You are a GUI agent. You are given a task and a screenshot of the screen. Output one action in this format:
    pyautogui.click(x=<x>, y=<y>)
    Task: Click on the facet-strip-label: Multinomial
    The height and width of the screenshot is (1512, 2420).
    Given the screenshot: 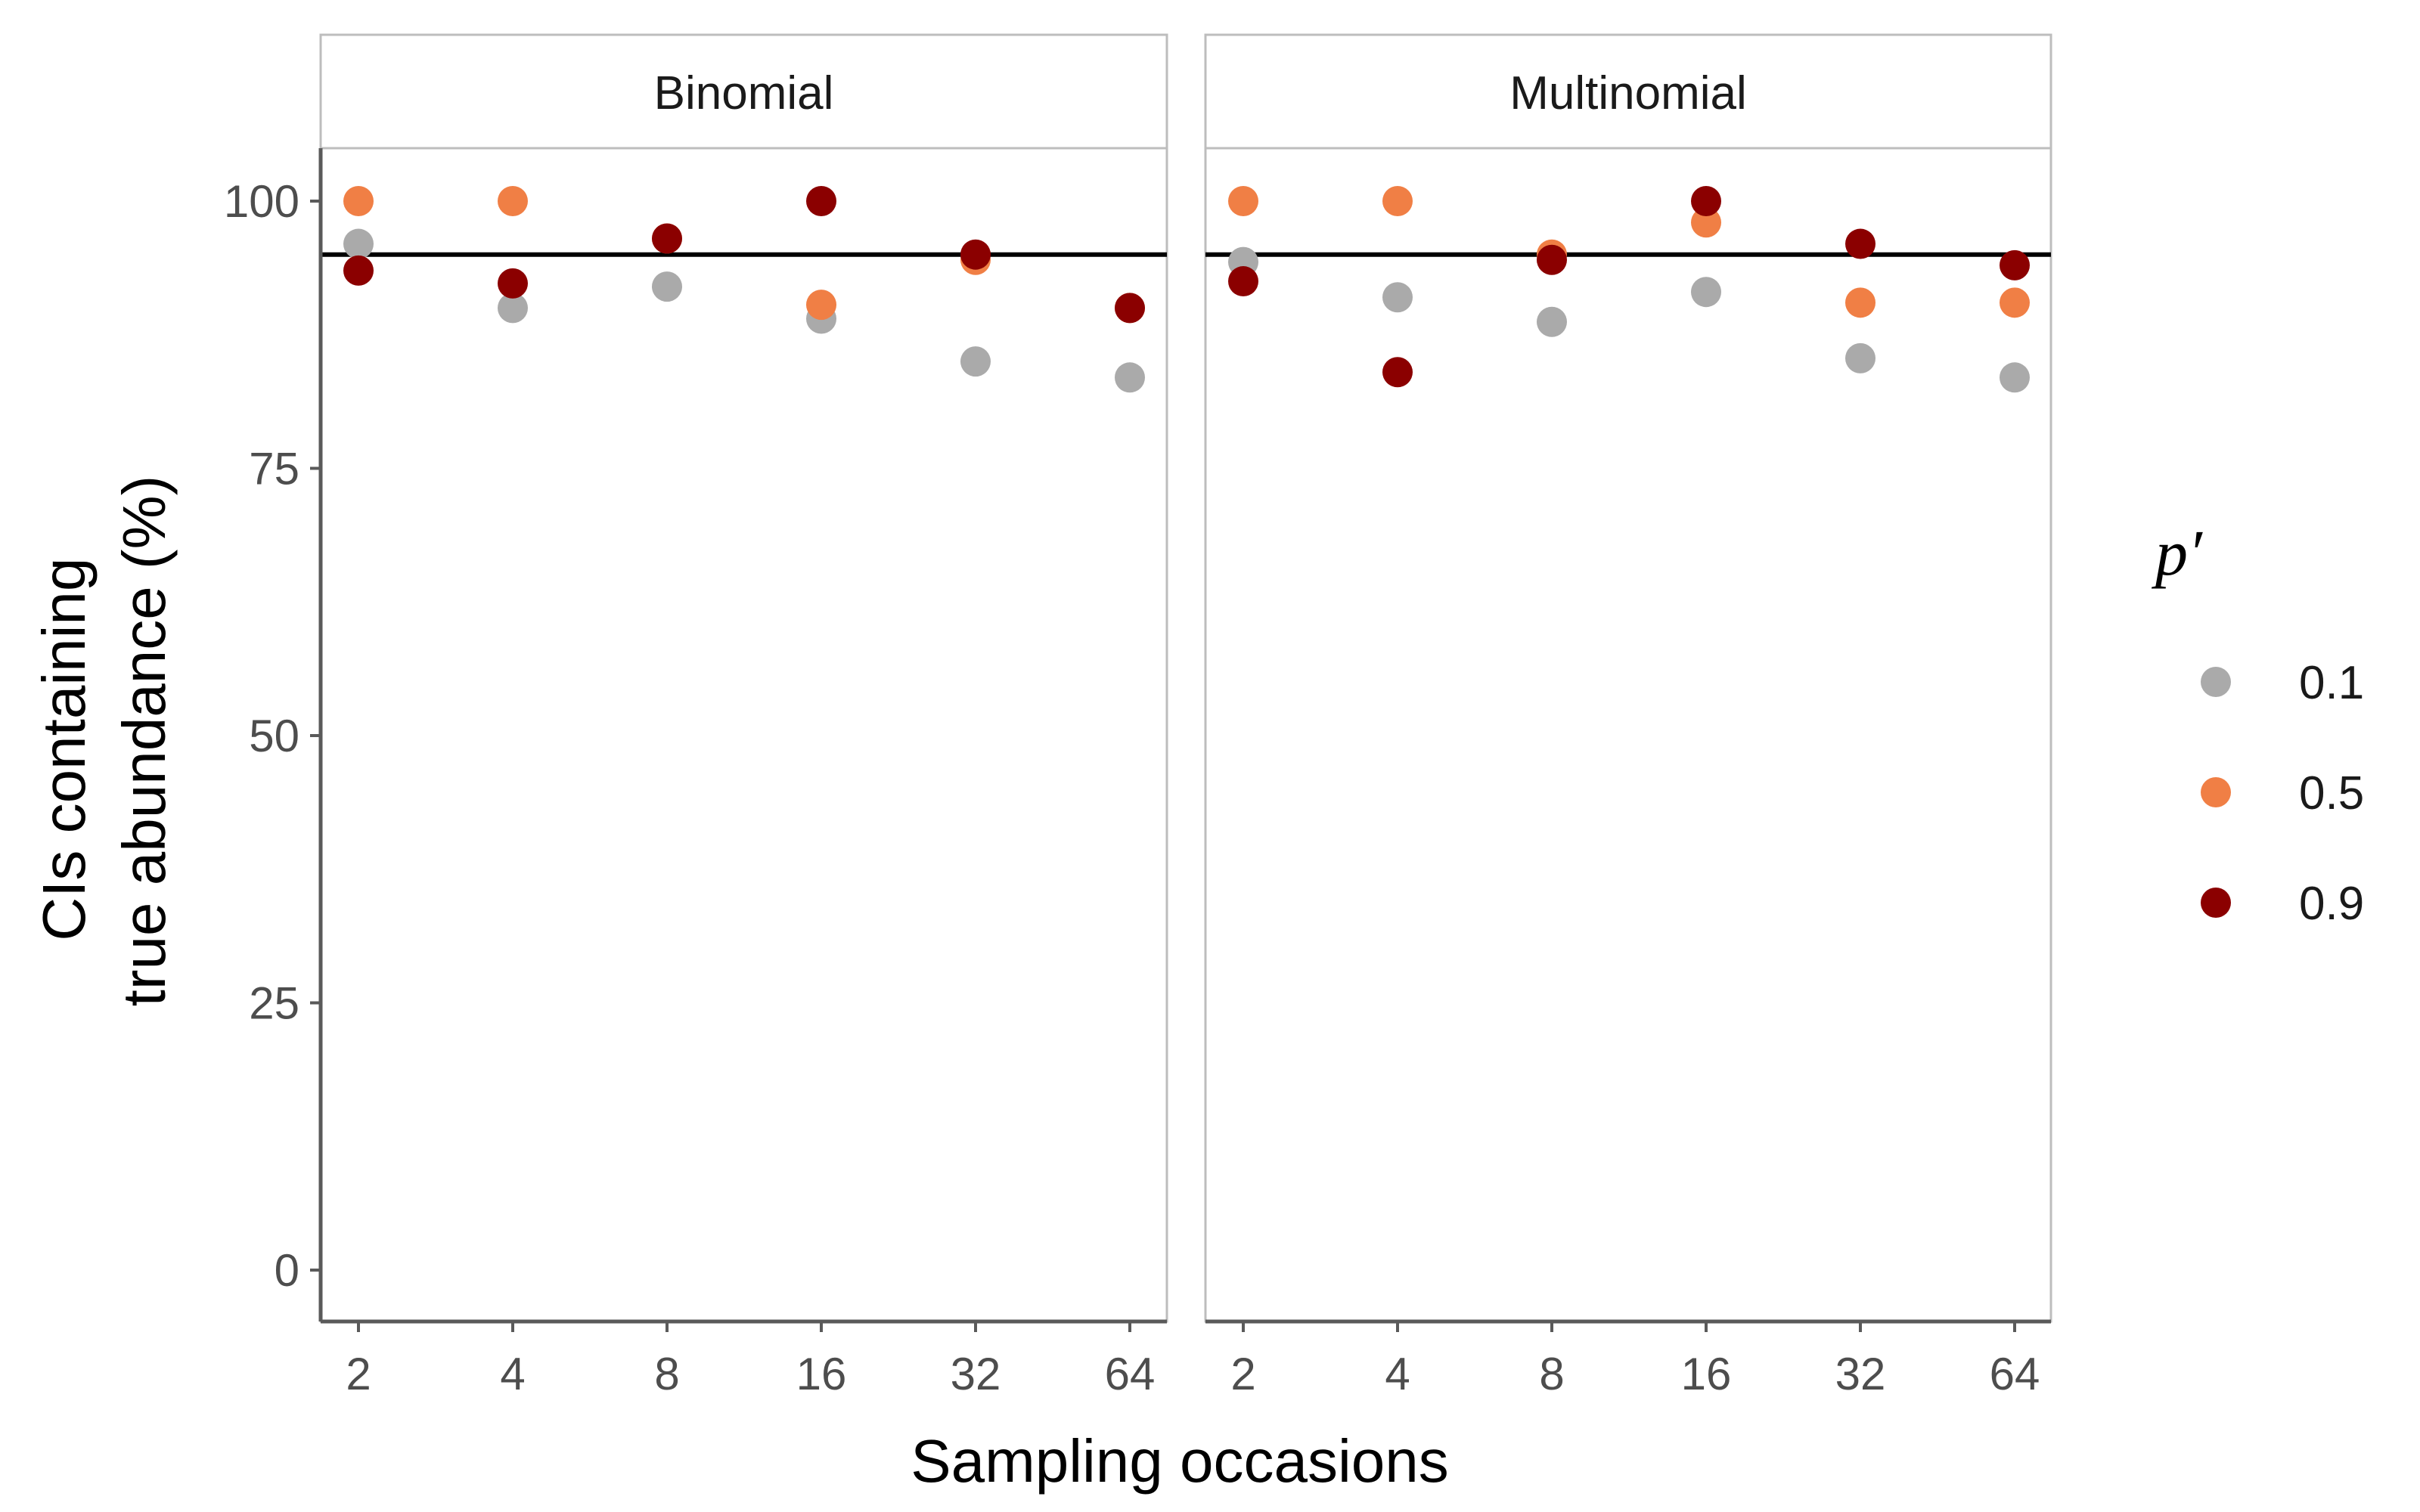 What is the action you would take?
    pyautogui.click(x=1628, y=93)
    